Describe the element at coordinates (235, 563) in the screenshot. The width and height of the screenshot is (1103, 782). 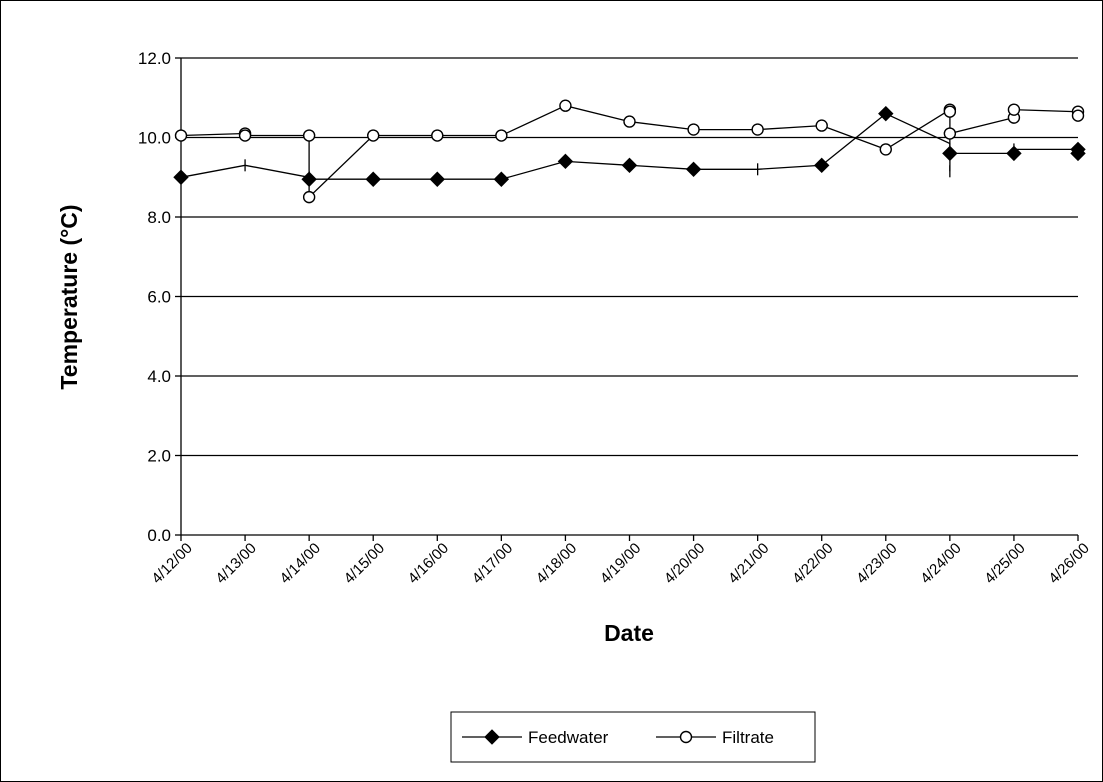
I see `x-tick-label: 4/13/00` at that location.